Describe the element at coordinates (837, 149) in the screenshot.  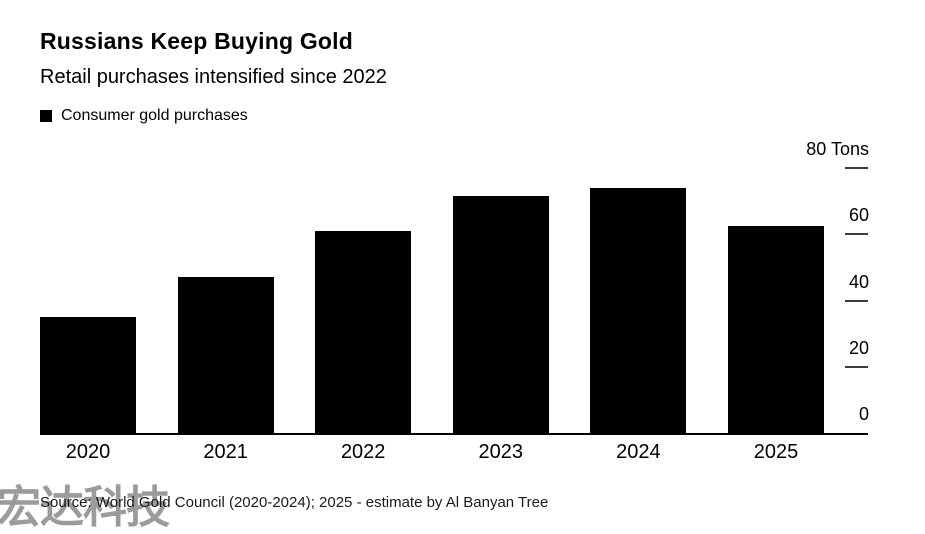
I see `y-tick-label-80: 80 Tons` at that location.